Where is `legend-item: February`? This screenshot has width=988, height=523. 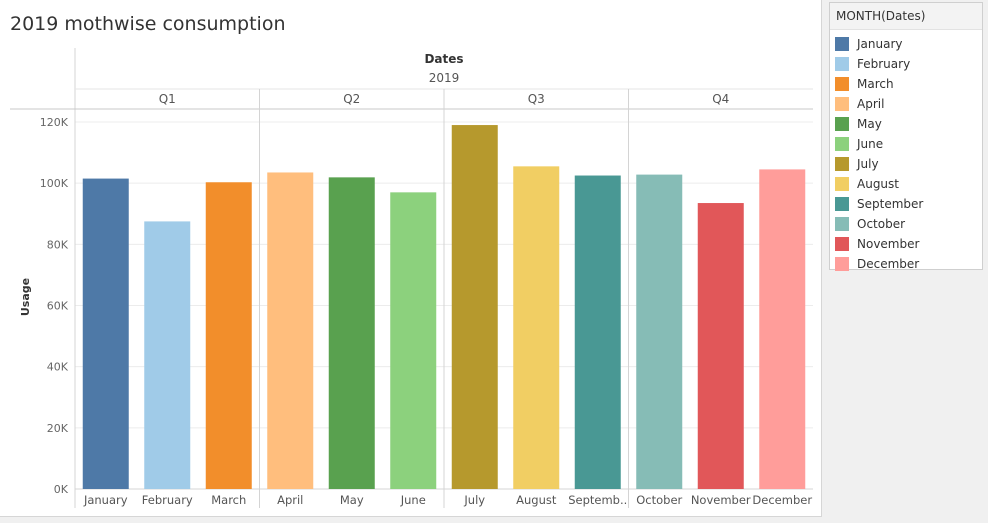 legend-item: February is located at coordinates (906, 64).